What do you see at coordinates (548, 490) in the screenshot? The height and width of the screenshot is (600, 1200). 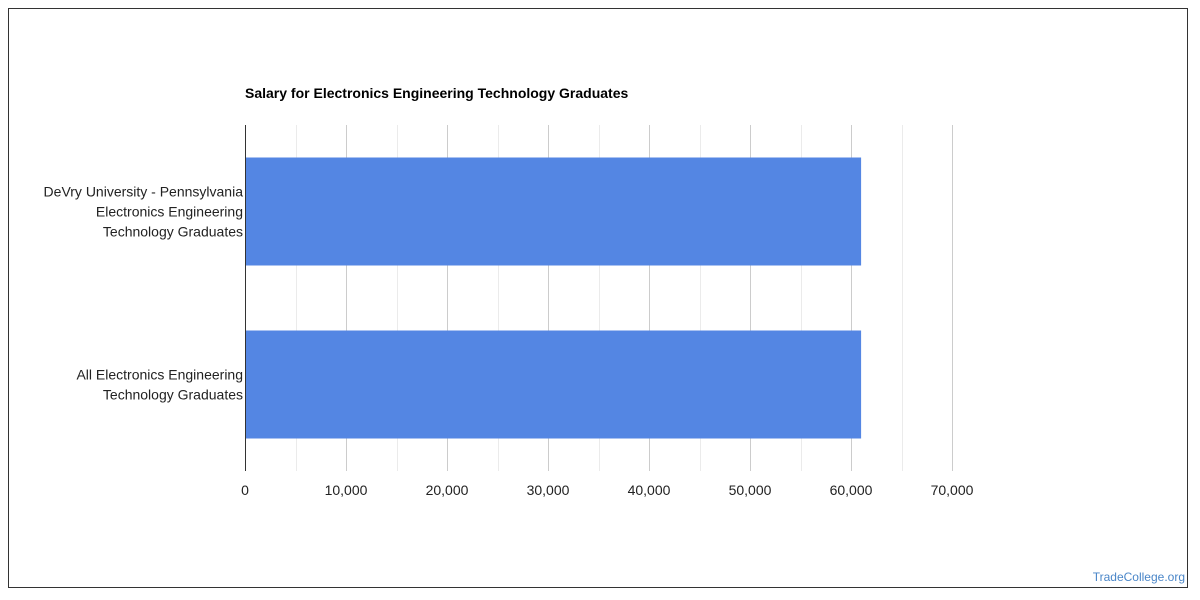 I see `x-tick-label: 30,000` at bounding box center [548, 490].